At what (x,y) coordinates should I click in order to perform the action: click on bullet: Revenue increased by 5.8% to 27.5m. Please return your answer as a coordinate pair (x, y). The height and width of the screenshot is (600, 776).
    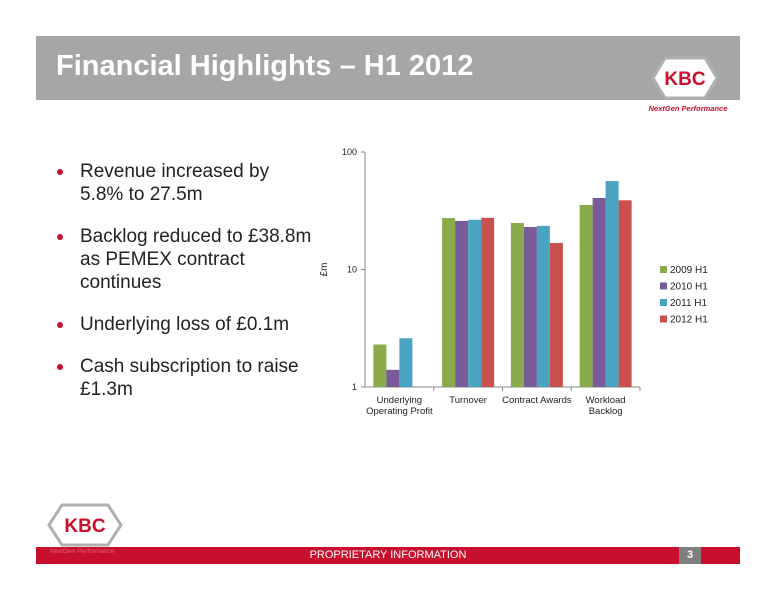
    Looking at the image, I should click on (182, 183).